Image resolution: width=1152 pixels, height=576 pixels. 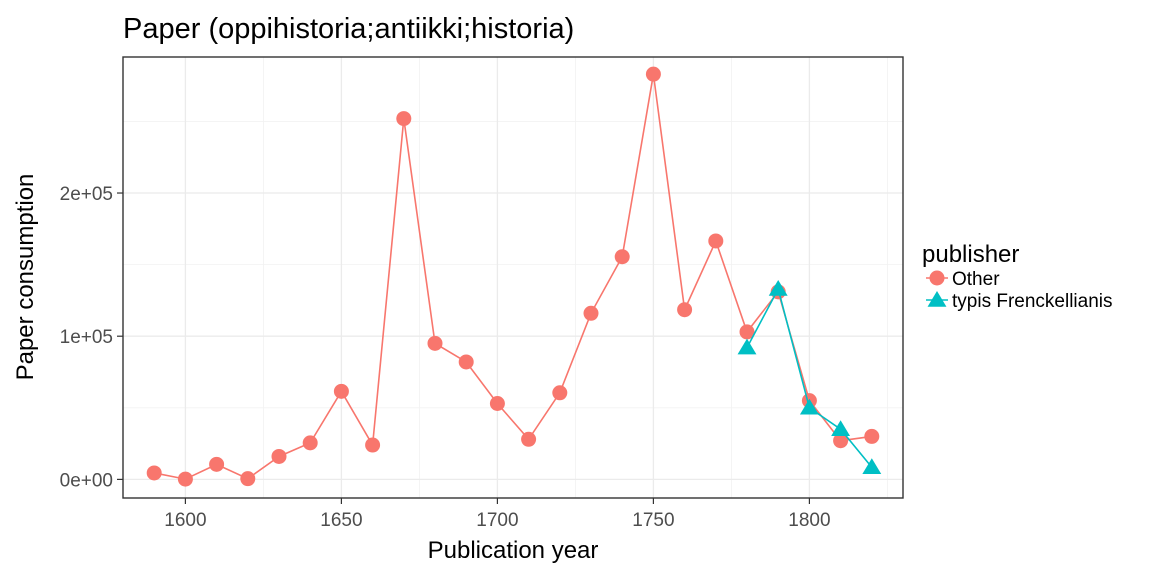 I want to click on legend-label: Other, so click(x=976, y=279).